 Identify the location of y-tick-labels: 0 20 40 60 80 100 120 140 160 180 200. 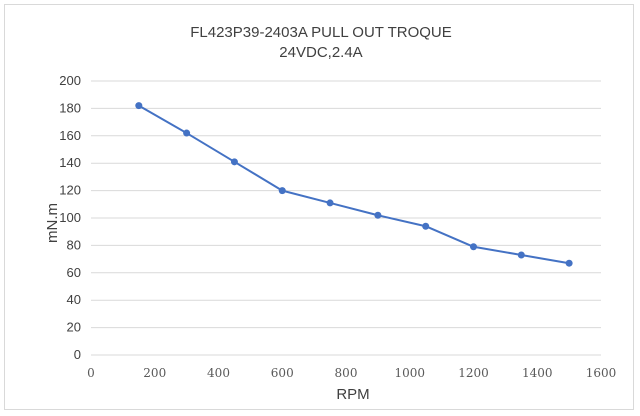
(70, 217).